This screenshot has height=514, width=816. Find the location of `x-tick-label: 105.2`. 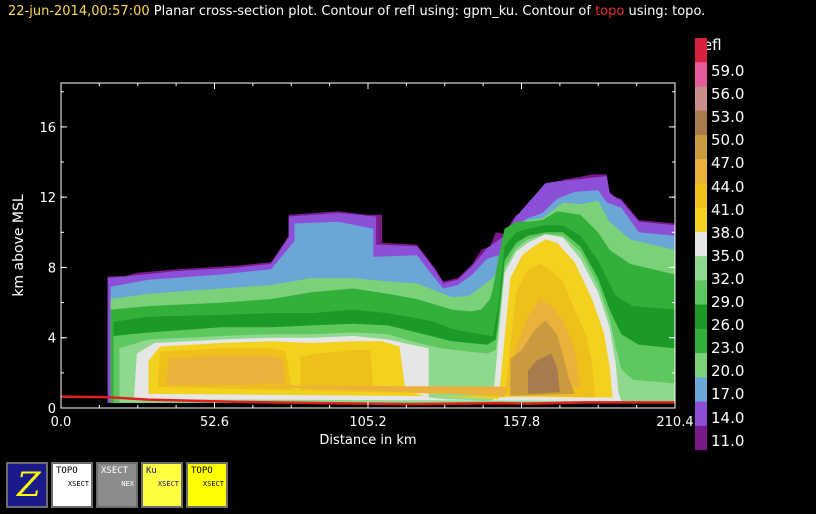

x-tick-label: 105.2 is located at coordinates (367, 422).